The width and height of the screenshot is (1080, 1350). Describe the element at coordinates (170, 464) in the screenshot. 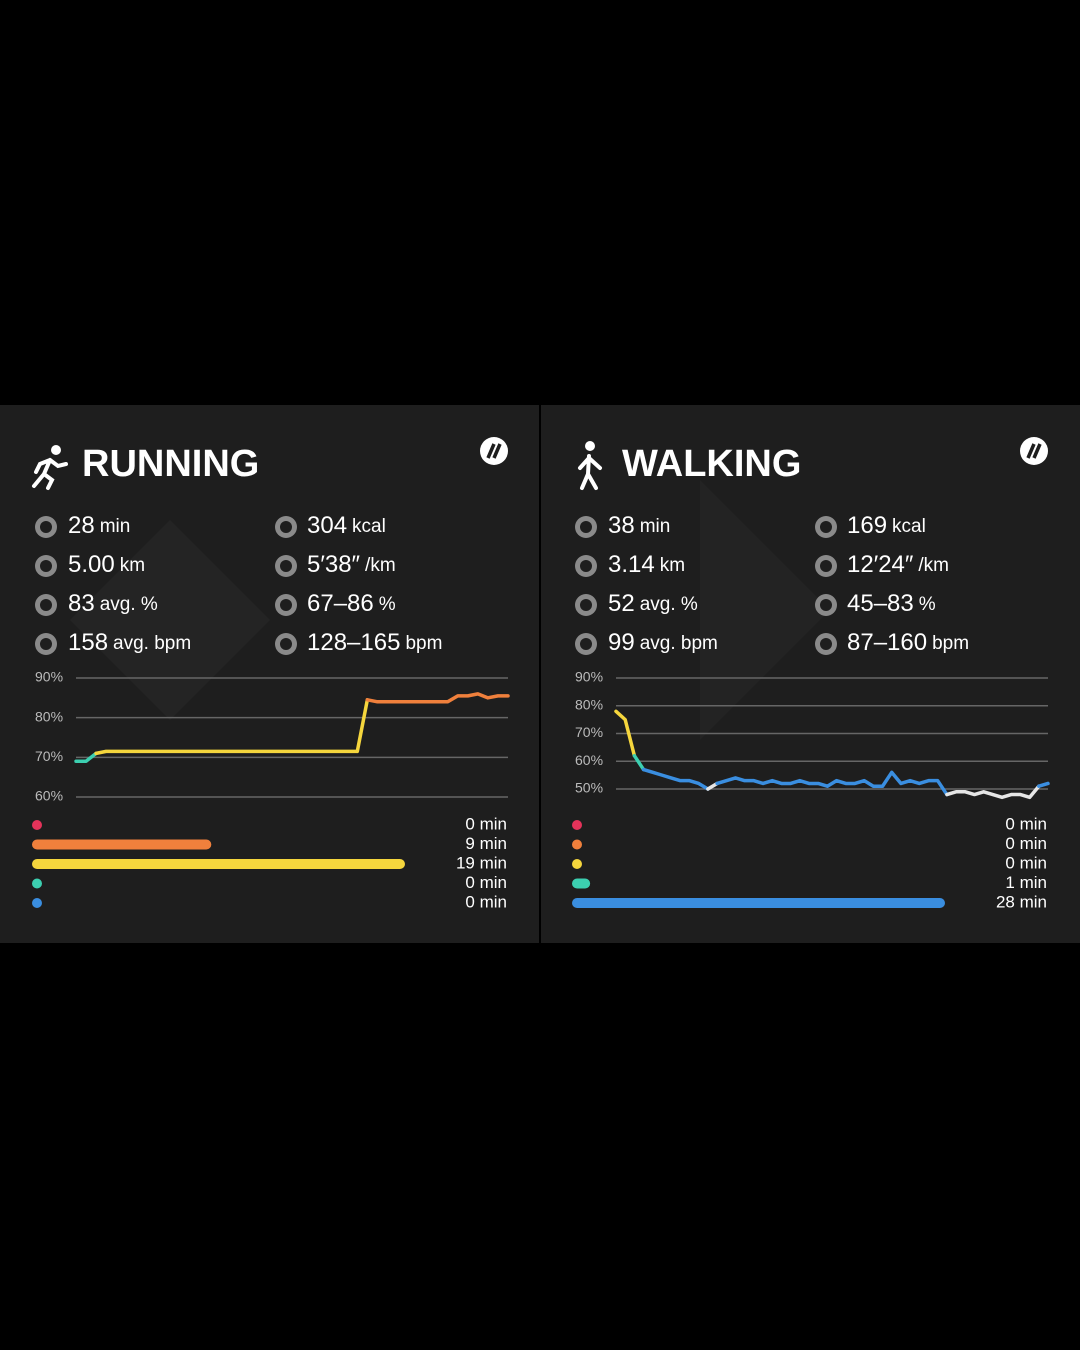

I see `card-title: RUNNING` at that location.